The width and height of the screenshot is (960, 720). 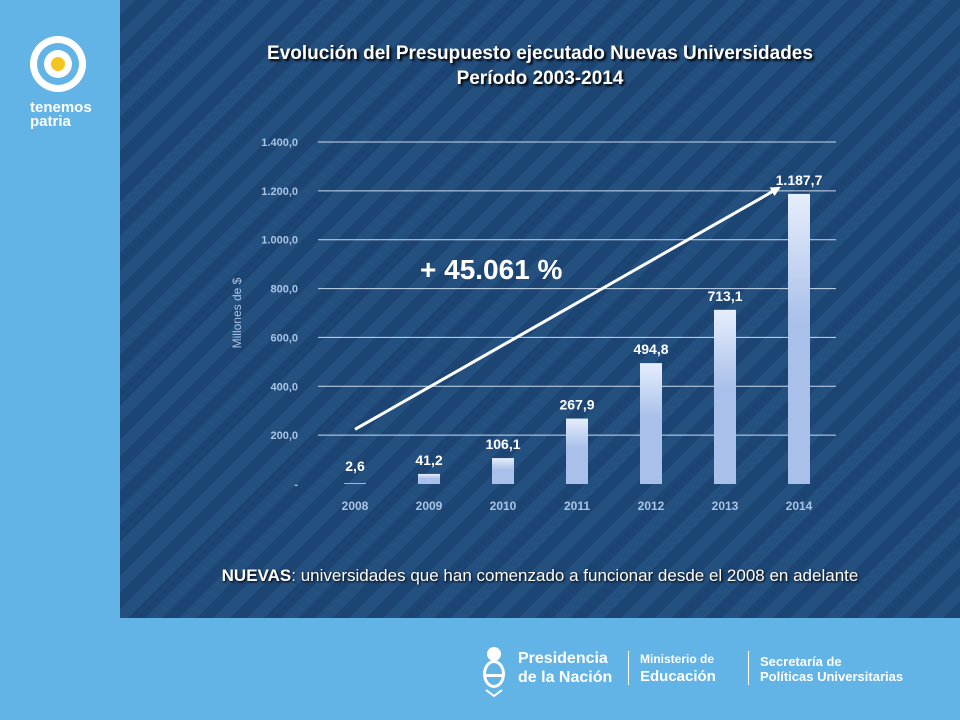 I want to click on ministerio-line1: Ministerio de, so click(x=677, y=659).